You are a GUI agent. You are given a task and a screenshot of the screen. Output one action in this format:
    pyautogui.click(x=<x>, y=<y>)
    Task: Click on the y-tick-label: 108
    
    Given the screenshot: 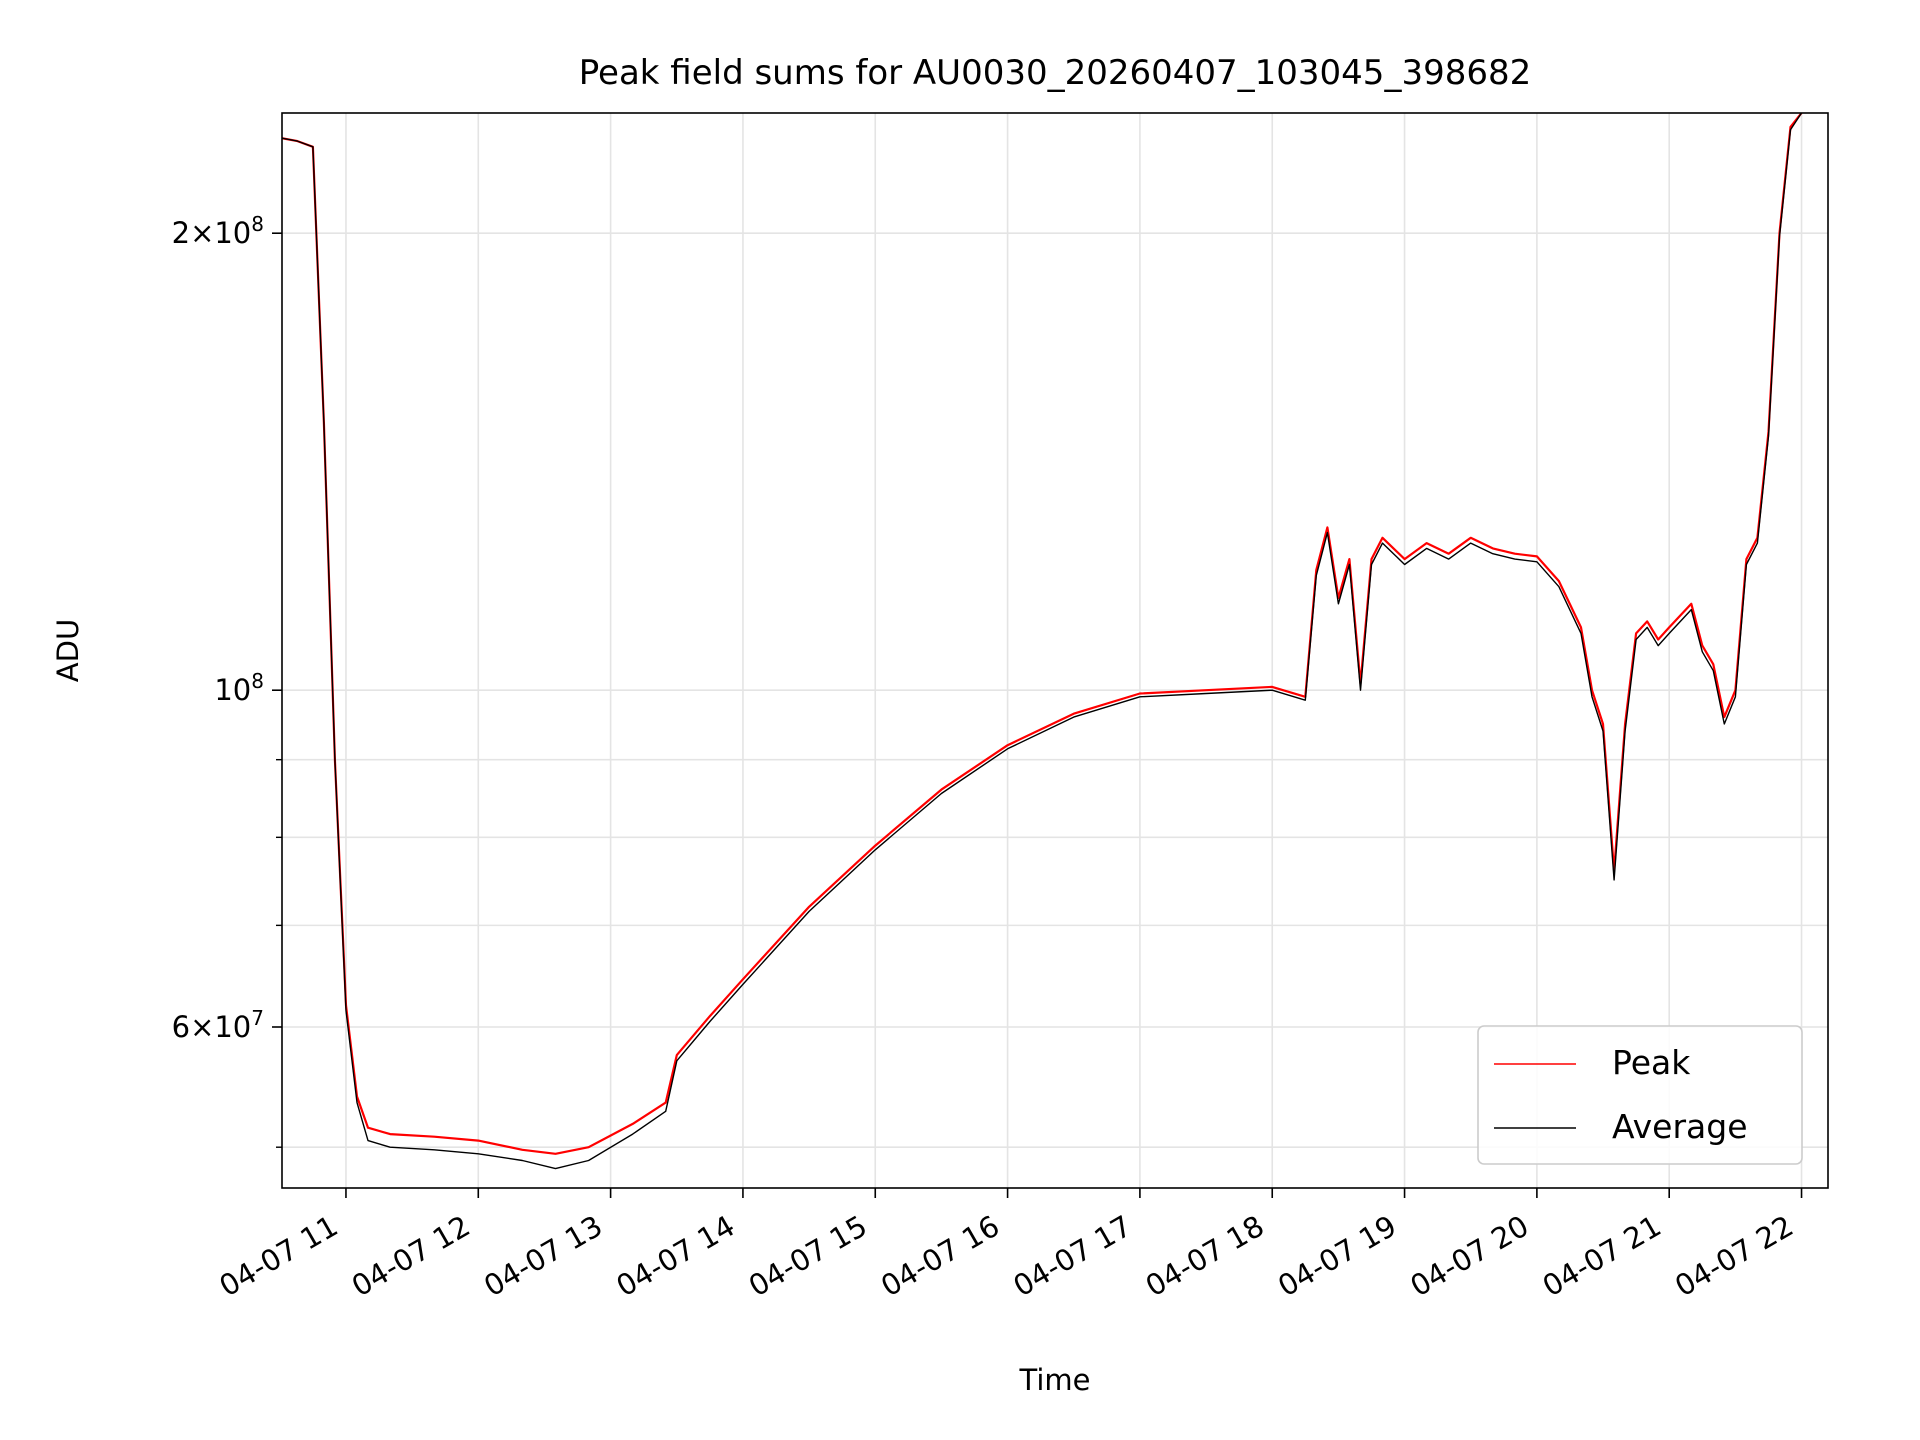 What is the action you would take?
    pyautogui.click(x=239, y=688)
    